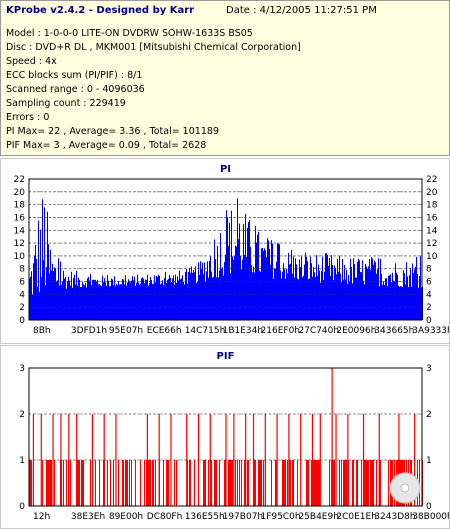 The height and width of the screenshot is (531, 450). I want to click on x-tick-label: 1B1E34h, so click(243, 331).